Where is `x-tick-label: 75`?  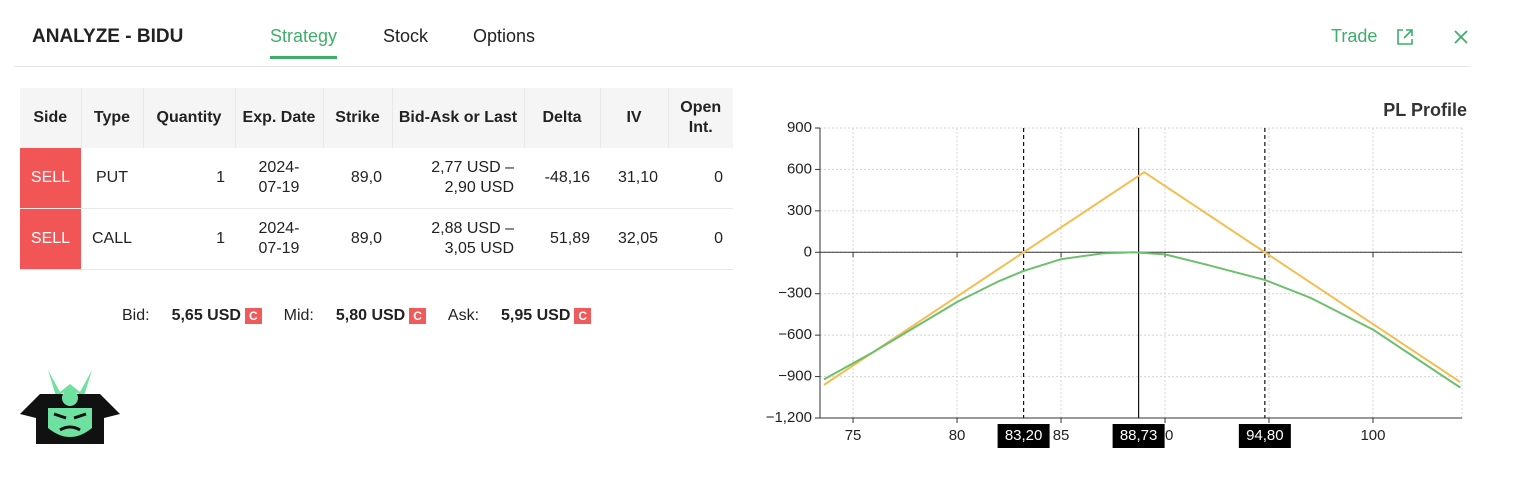 x-tick-label: 75 is located at coordinates (853, 435).